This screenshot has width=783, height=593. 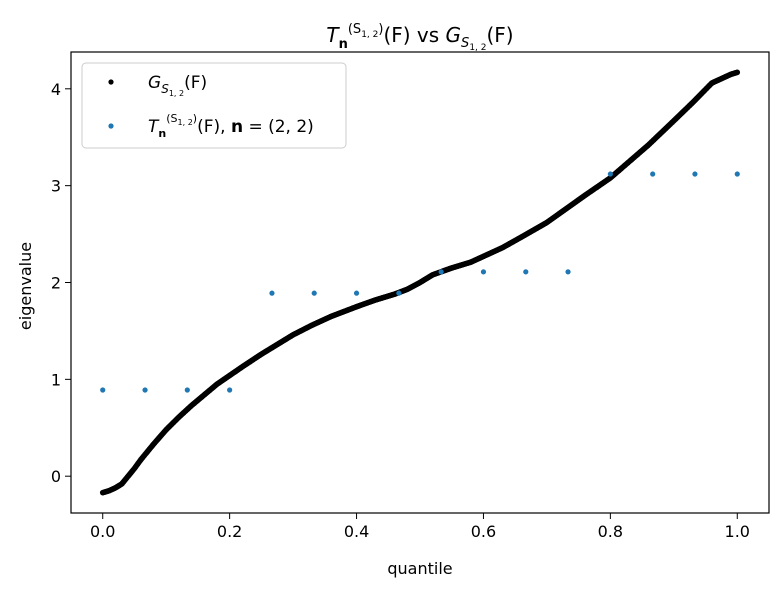 What do you see at coordinates (25, 286) in the screenshot?
I see `y-axis-label: eigenvalue` at bounding box center [25, 286].